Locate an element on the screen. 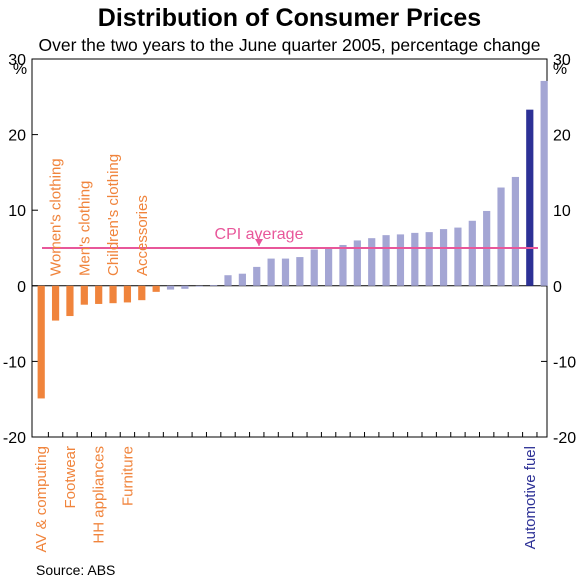 The height and width of the screenshot is (582, 579). category-label: Women's clothing is located at coordinates (56, 217).